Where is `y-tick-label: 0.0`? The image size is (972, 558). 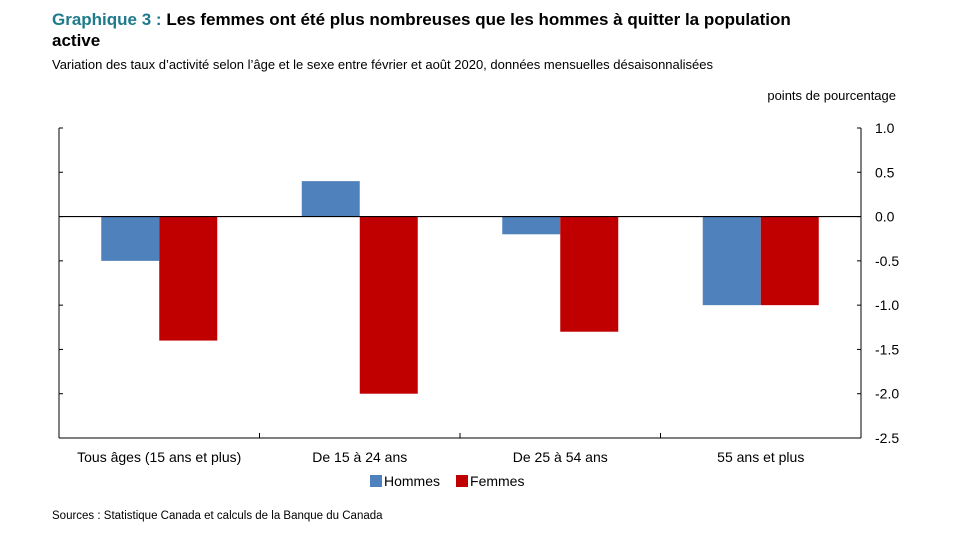 y-tick-label: 0.0 is located at coordinates (885, 217).